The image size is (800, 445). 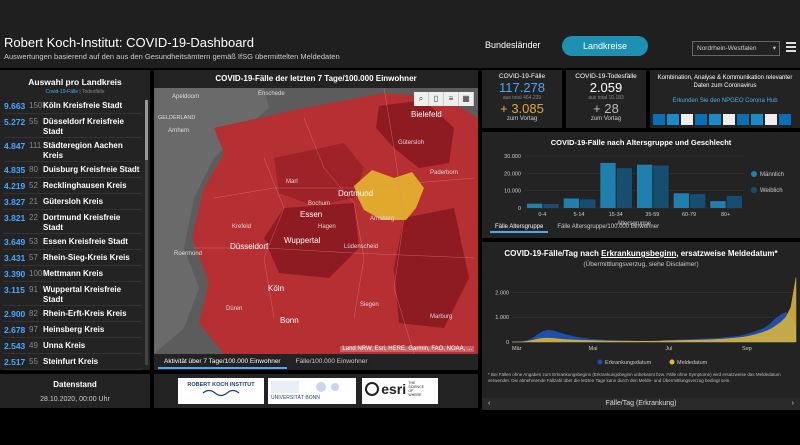 What do you see at coordinates (61, 92) in the screenshot?
I see `list-toggle-cases: Covid-19-Fälle` at bounding box center [61, 92].